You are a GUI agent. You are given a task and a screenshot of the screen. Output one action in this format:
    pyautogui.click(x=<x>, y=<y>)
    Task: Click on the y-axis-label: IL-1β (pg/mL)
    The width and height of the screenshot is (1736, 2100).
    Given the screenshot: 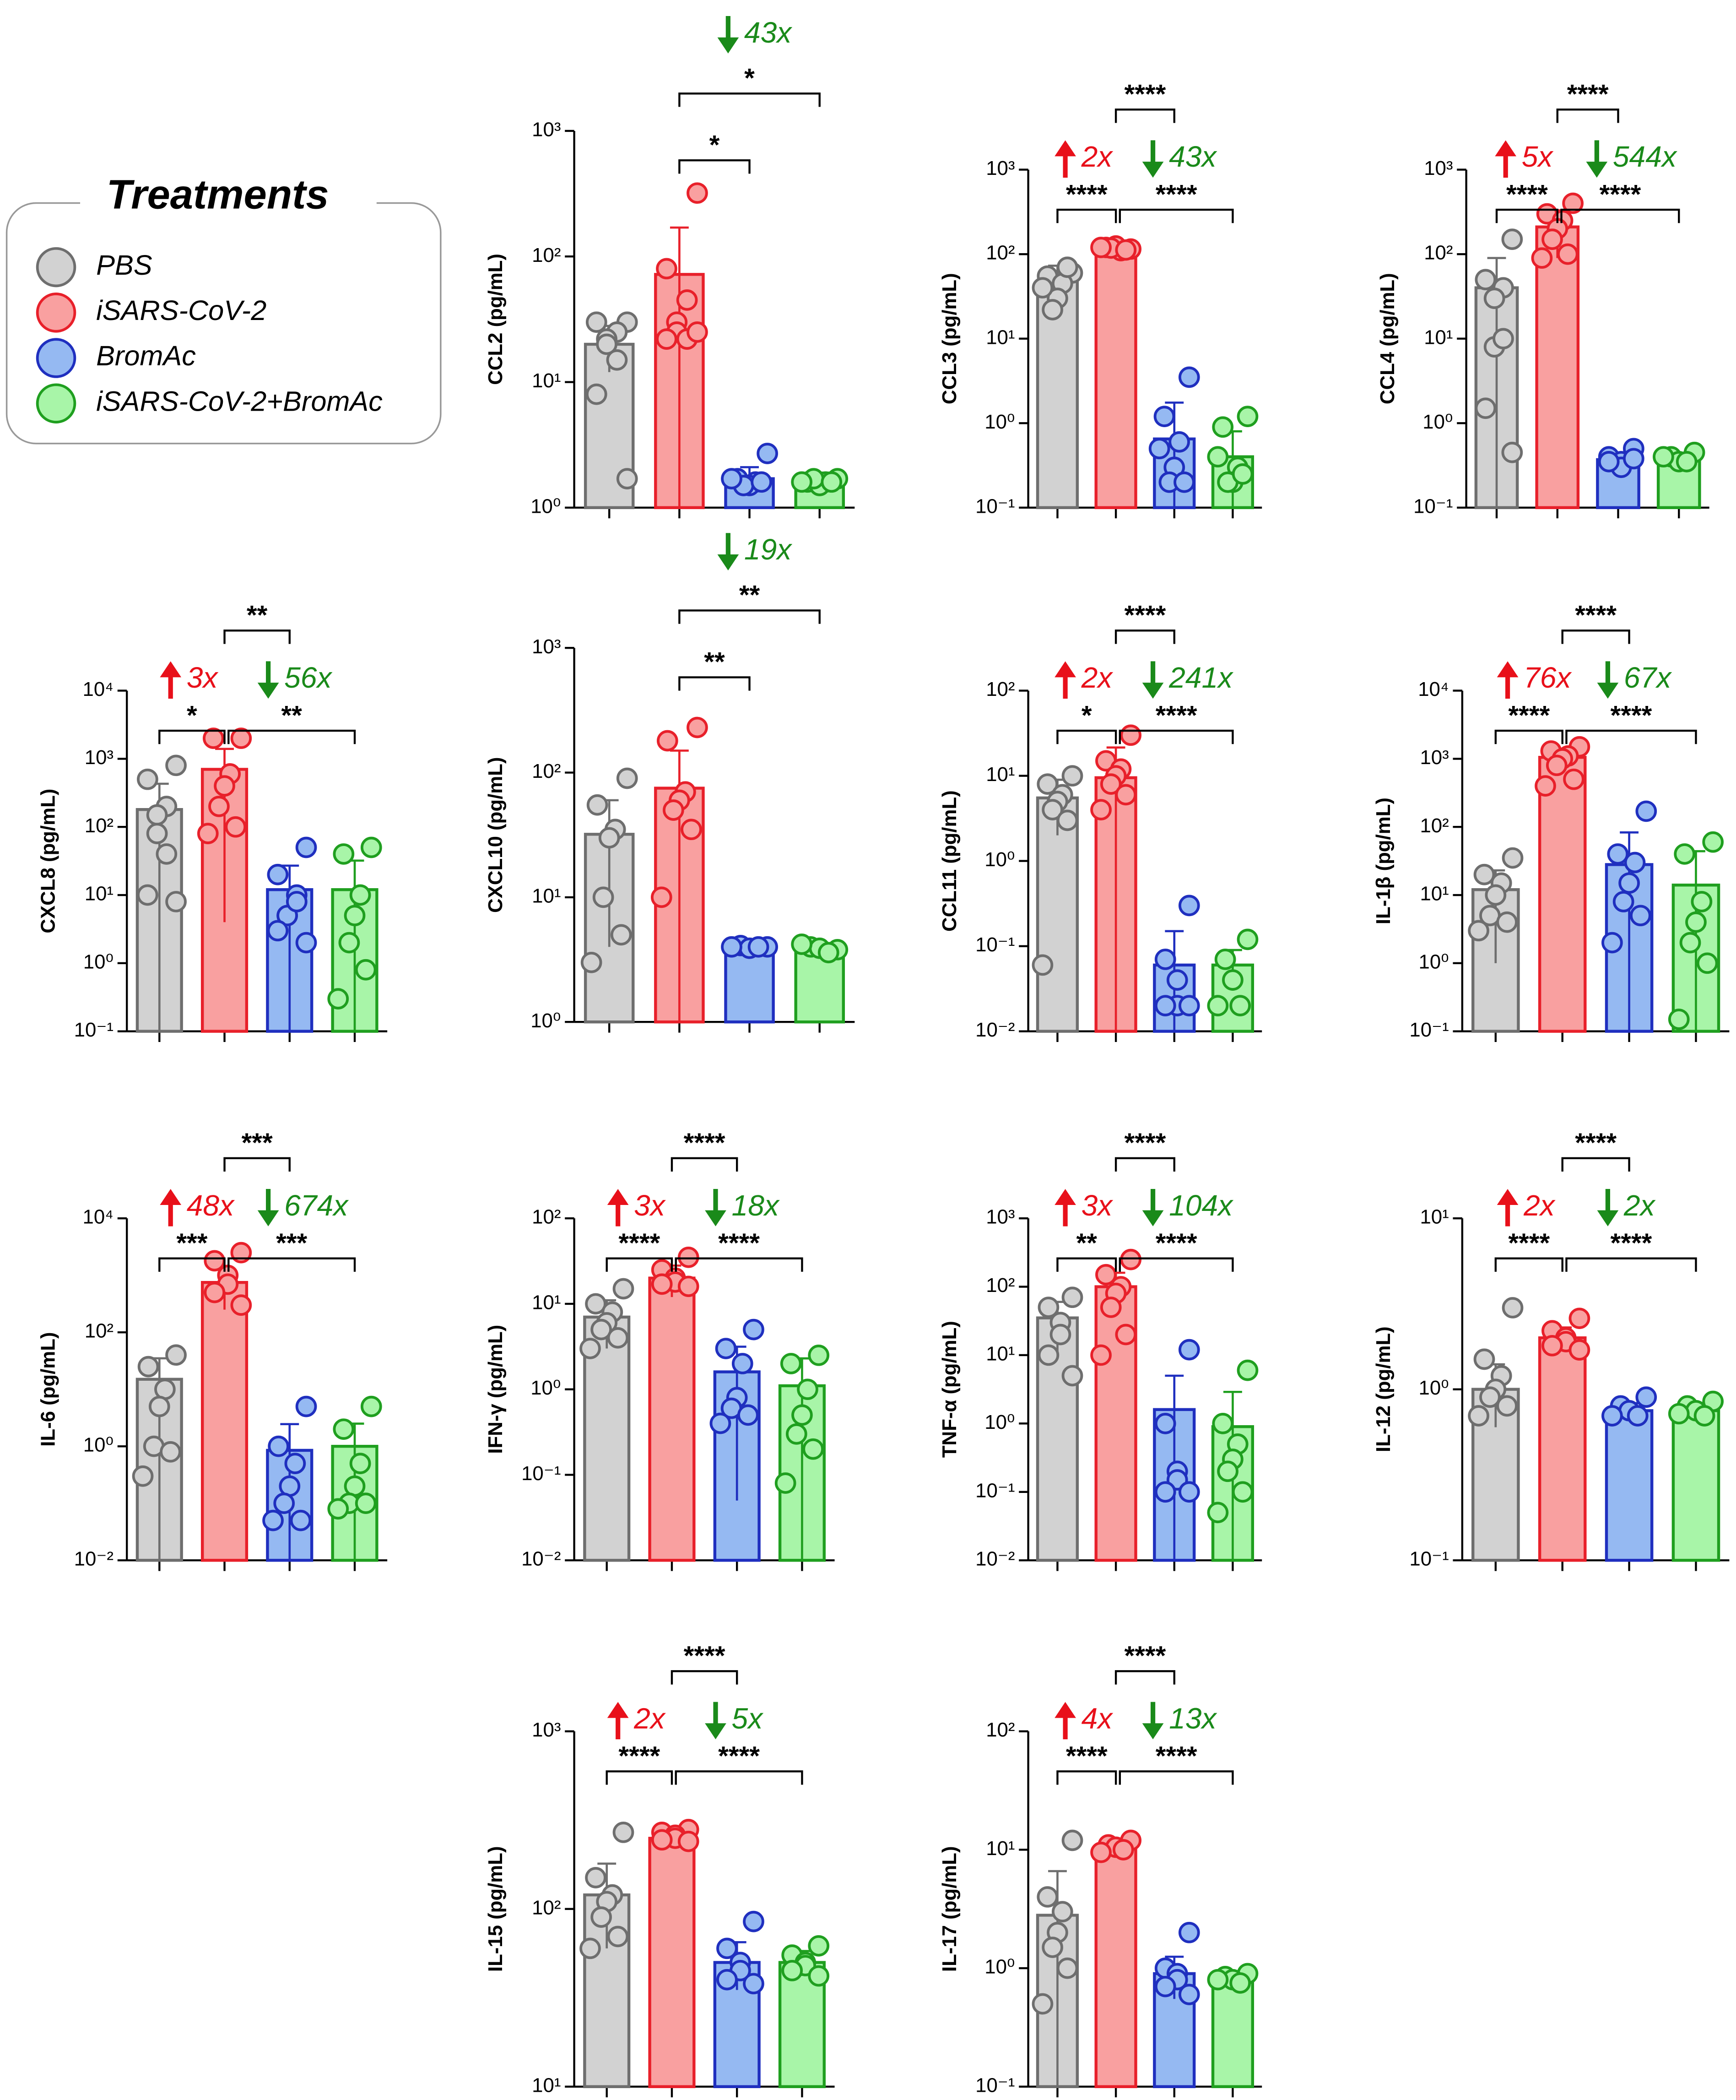 What is the action you would take?
    pyautogui.click(x=1383, y=861)
    